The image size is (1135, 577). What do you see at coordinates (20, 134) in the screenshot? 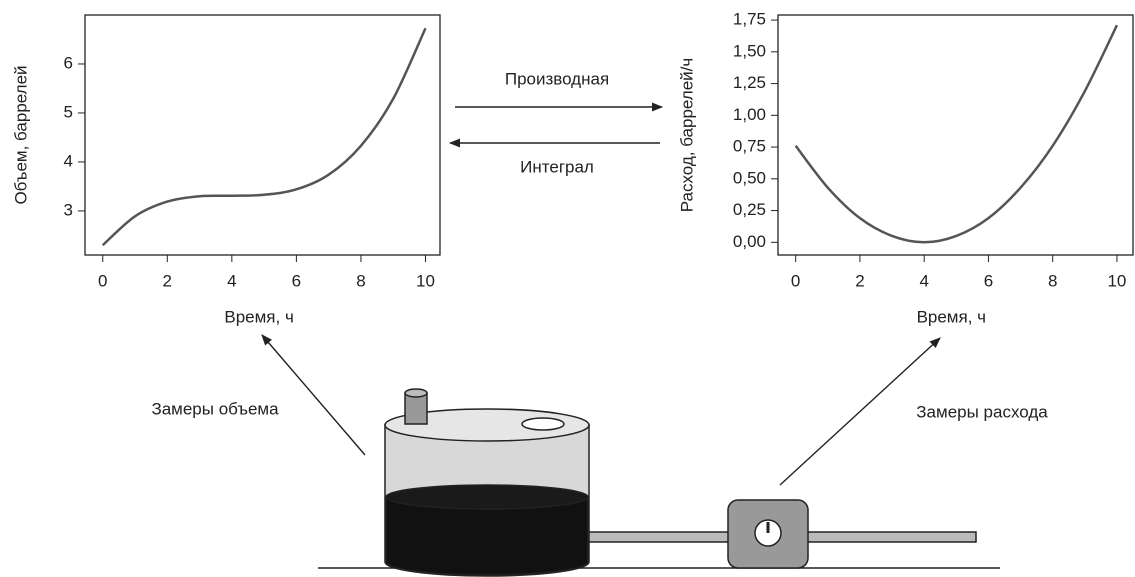
I see `y-axis-label: Объем, баррелей` at bounding box center [20, 134].